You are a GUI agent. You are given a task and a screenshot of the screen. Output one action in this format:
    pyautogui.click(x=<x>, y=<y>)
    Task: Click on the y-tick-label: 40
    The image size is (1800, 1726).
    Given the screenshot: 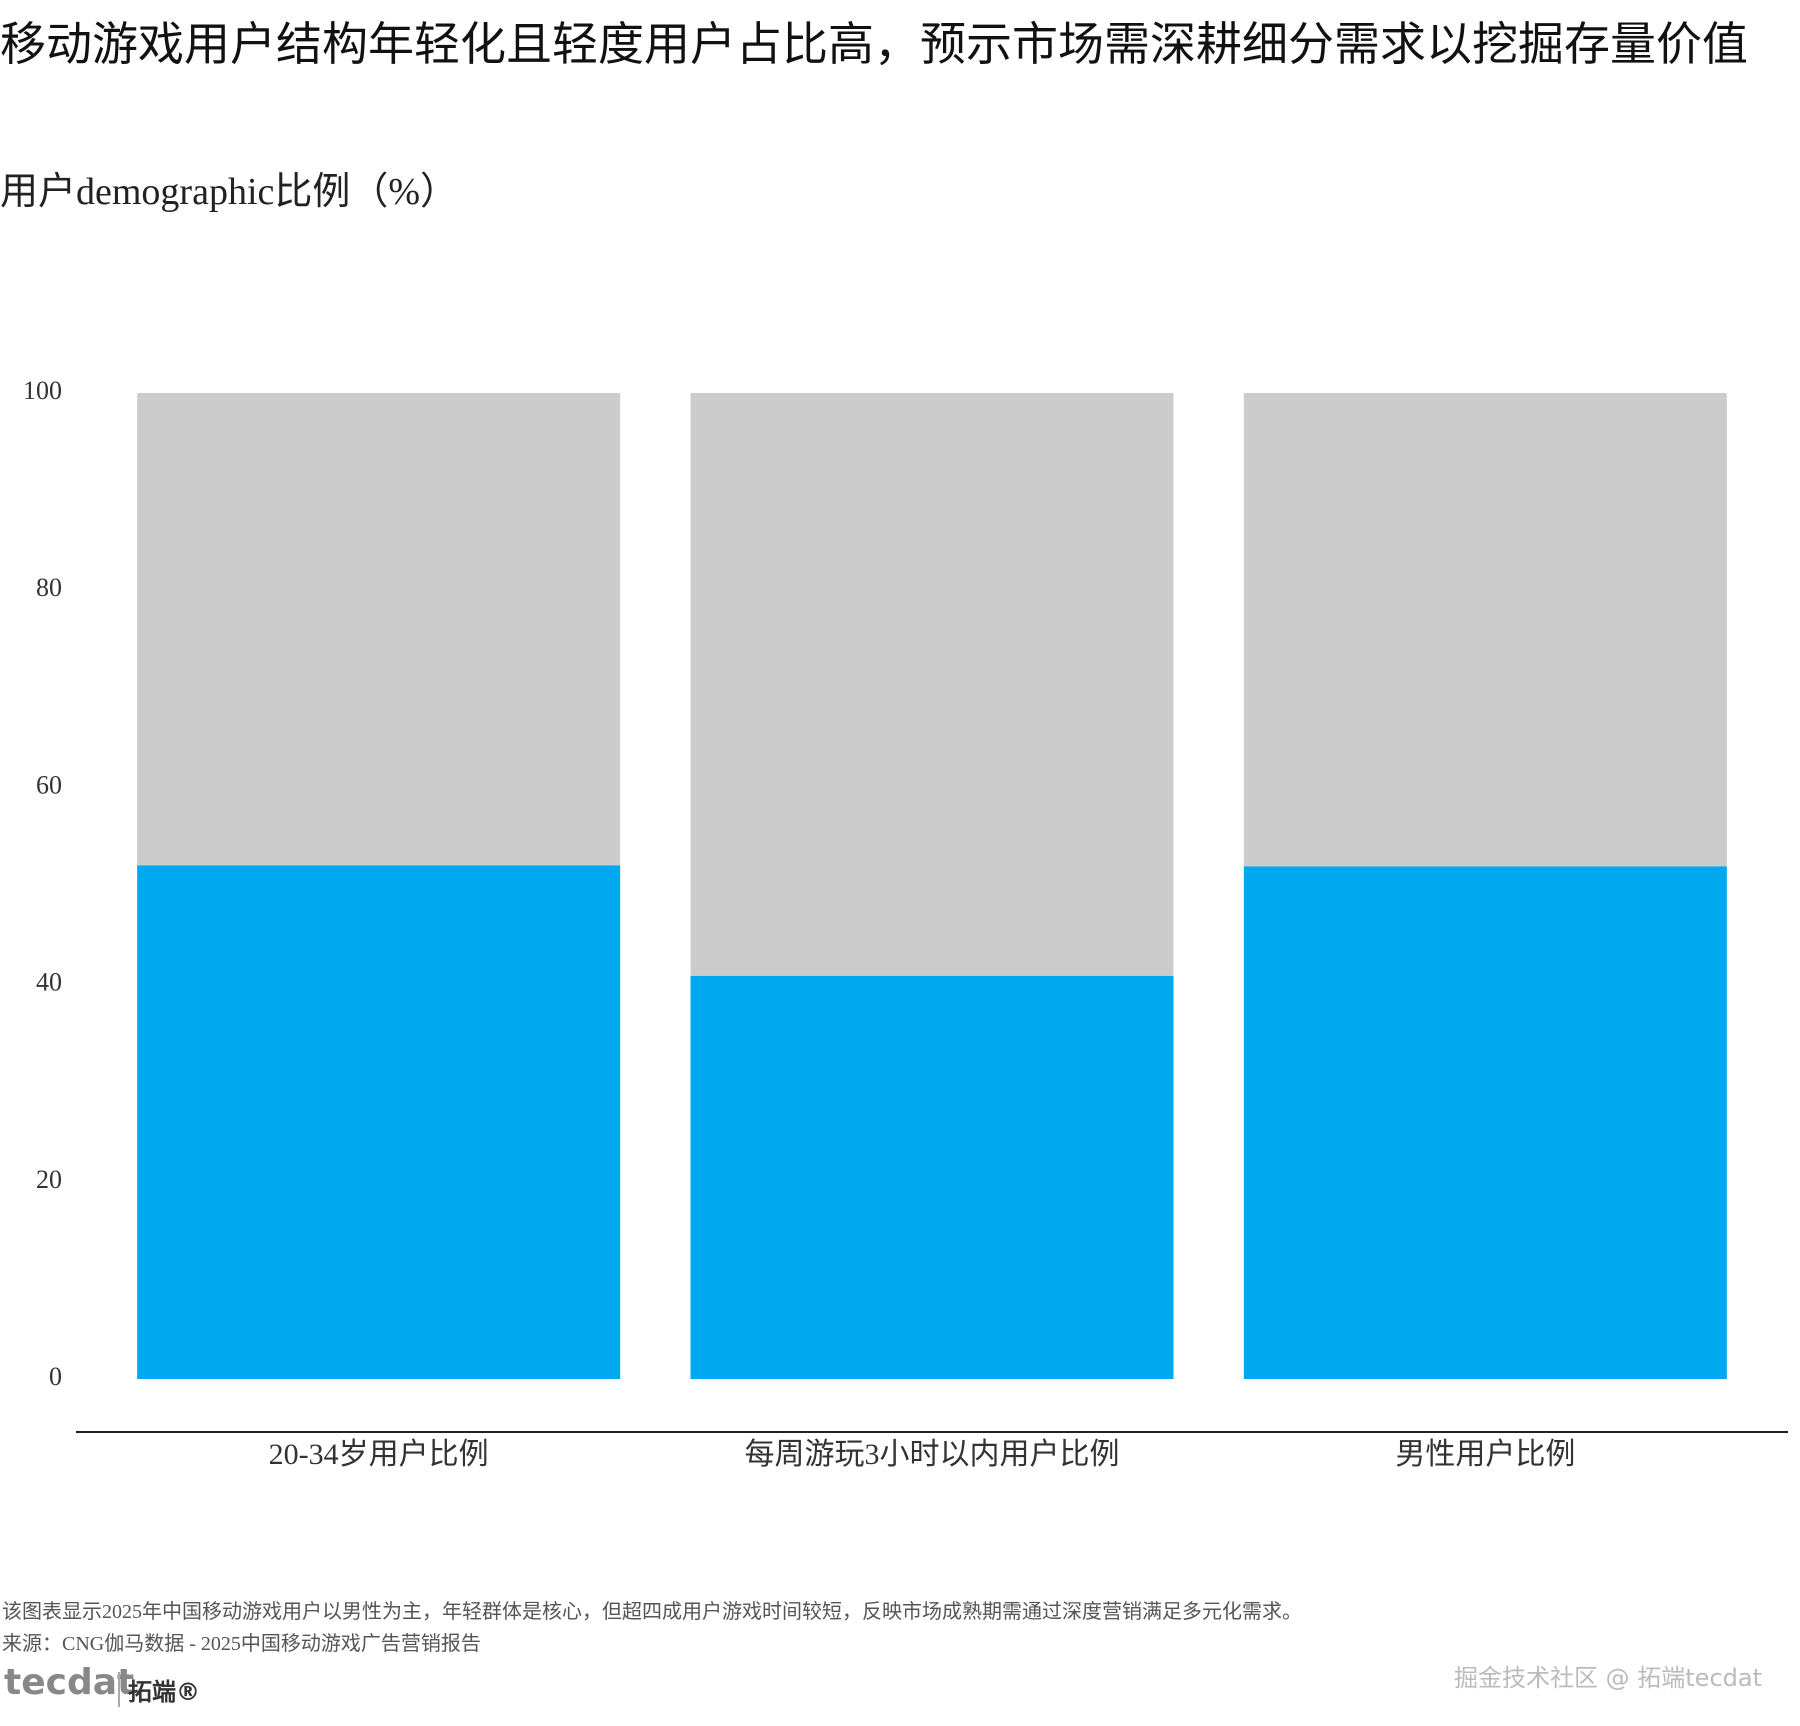 What is the action you would take?
    pyautogui.click(x=49, y=982)
    